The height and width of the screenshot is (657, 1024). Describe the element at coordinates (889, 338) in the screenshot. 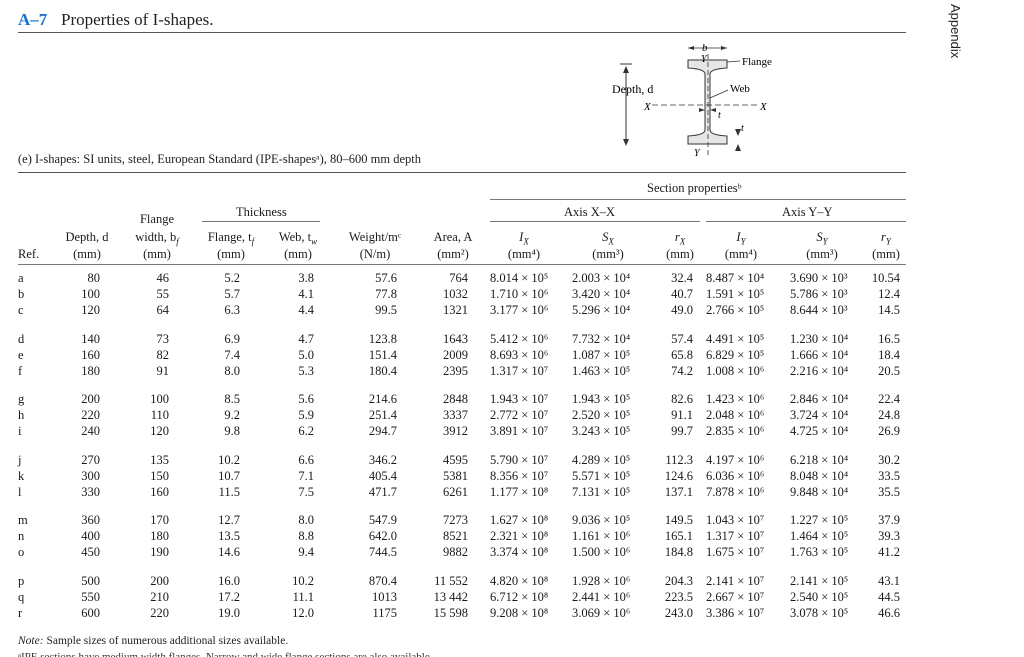

I see `table-cell: 16.5` at that location.